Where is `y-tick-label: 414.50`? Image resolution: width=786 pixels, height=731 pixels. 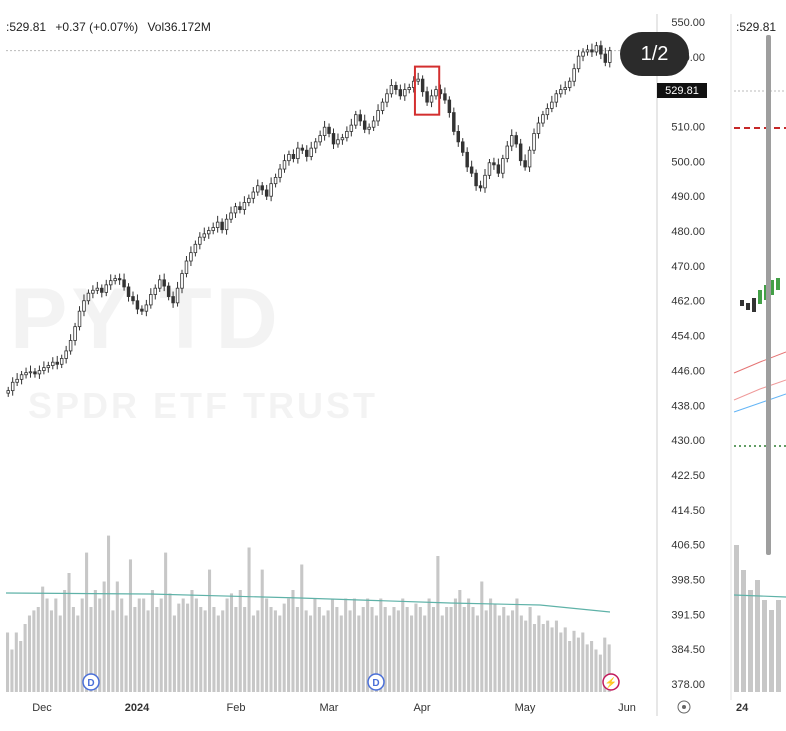
y-tick-label: 414.50 is located at coordinates (688, 511).